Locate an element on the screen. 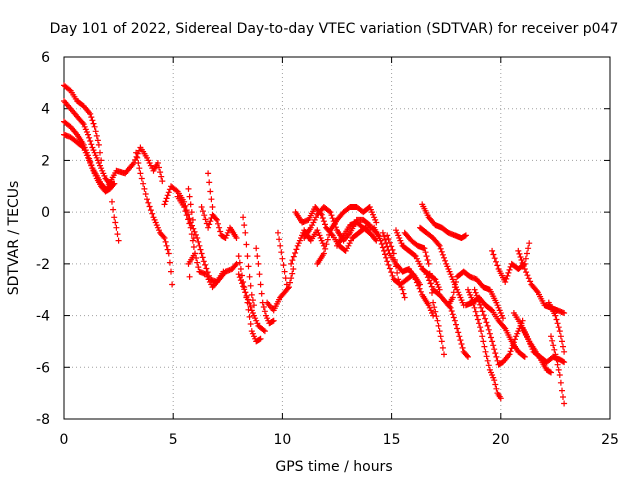  y-tick-label: 0 is located at coordinates (45, 213).